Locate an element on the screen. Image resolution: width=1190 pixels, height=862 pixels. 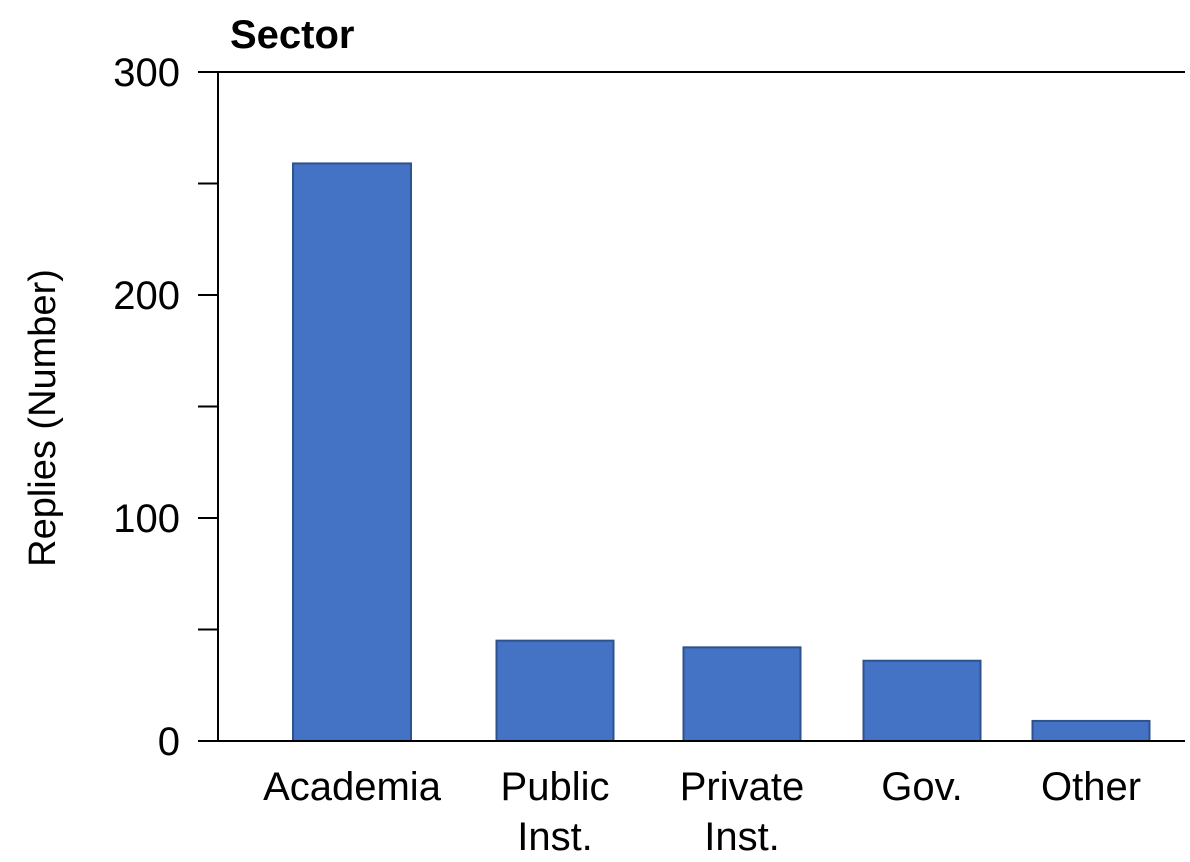
chart-title: Sector is located at coordinates (292, 35).